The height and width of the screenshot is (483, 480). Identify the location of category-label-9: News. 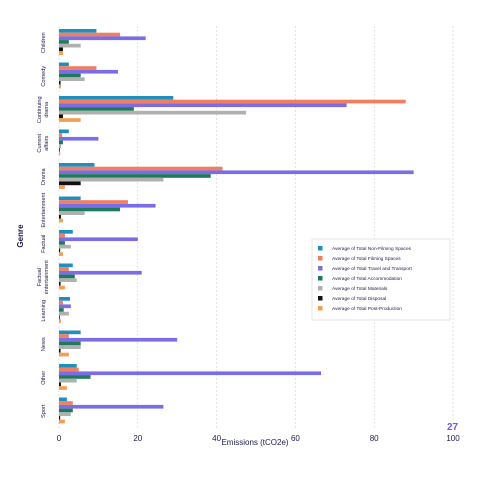
(44, 344).